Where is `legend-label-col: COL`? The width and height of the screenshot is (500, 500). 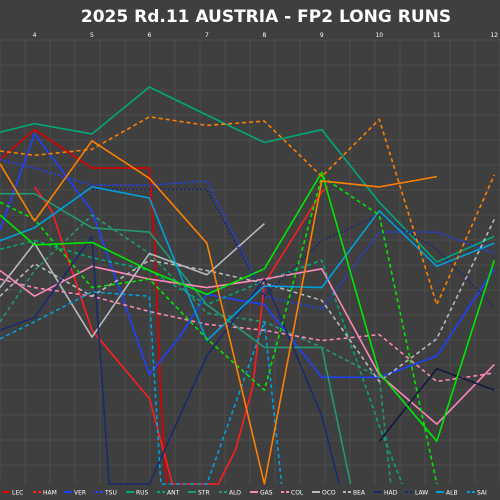 legend-label-col: COL is located at coordinates (297, 493).